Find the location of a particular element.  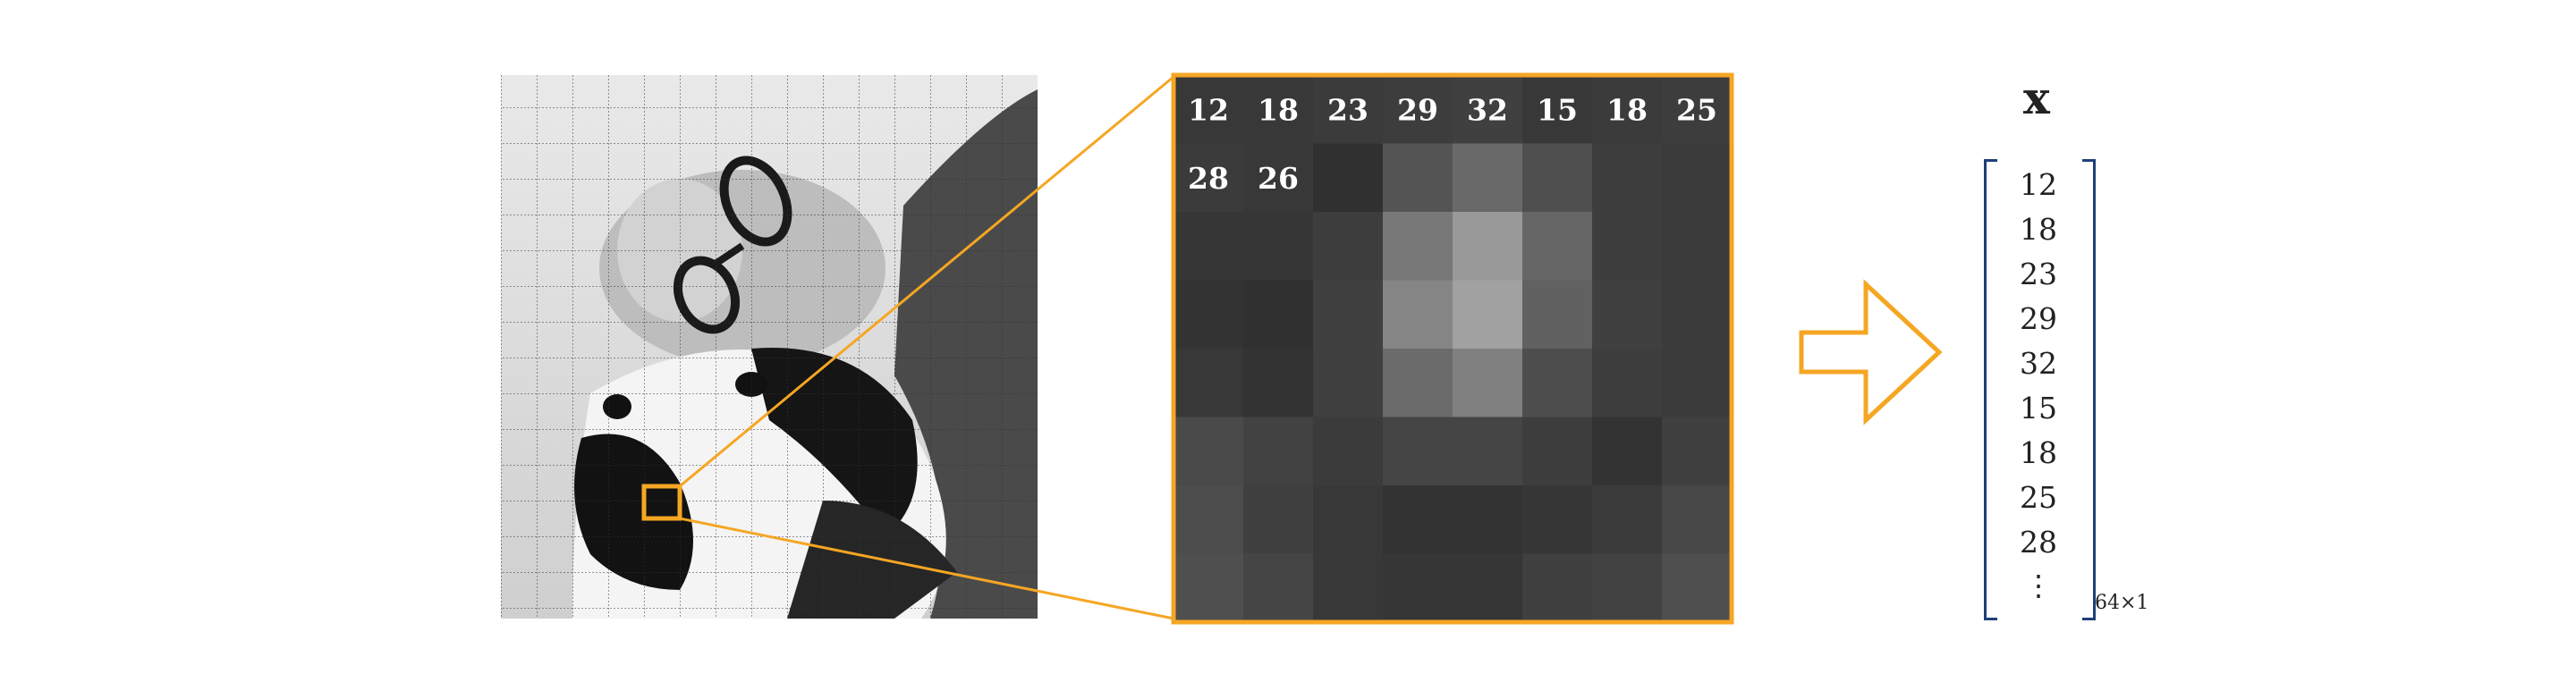

pixel-value-label: 26 is located at coordinates (1278, 178).